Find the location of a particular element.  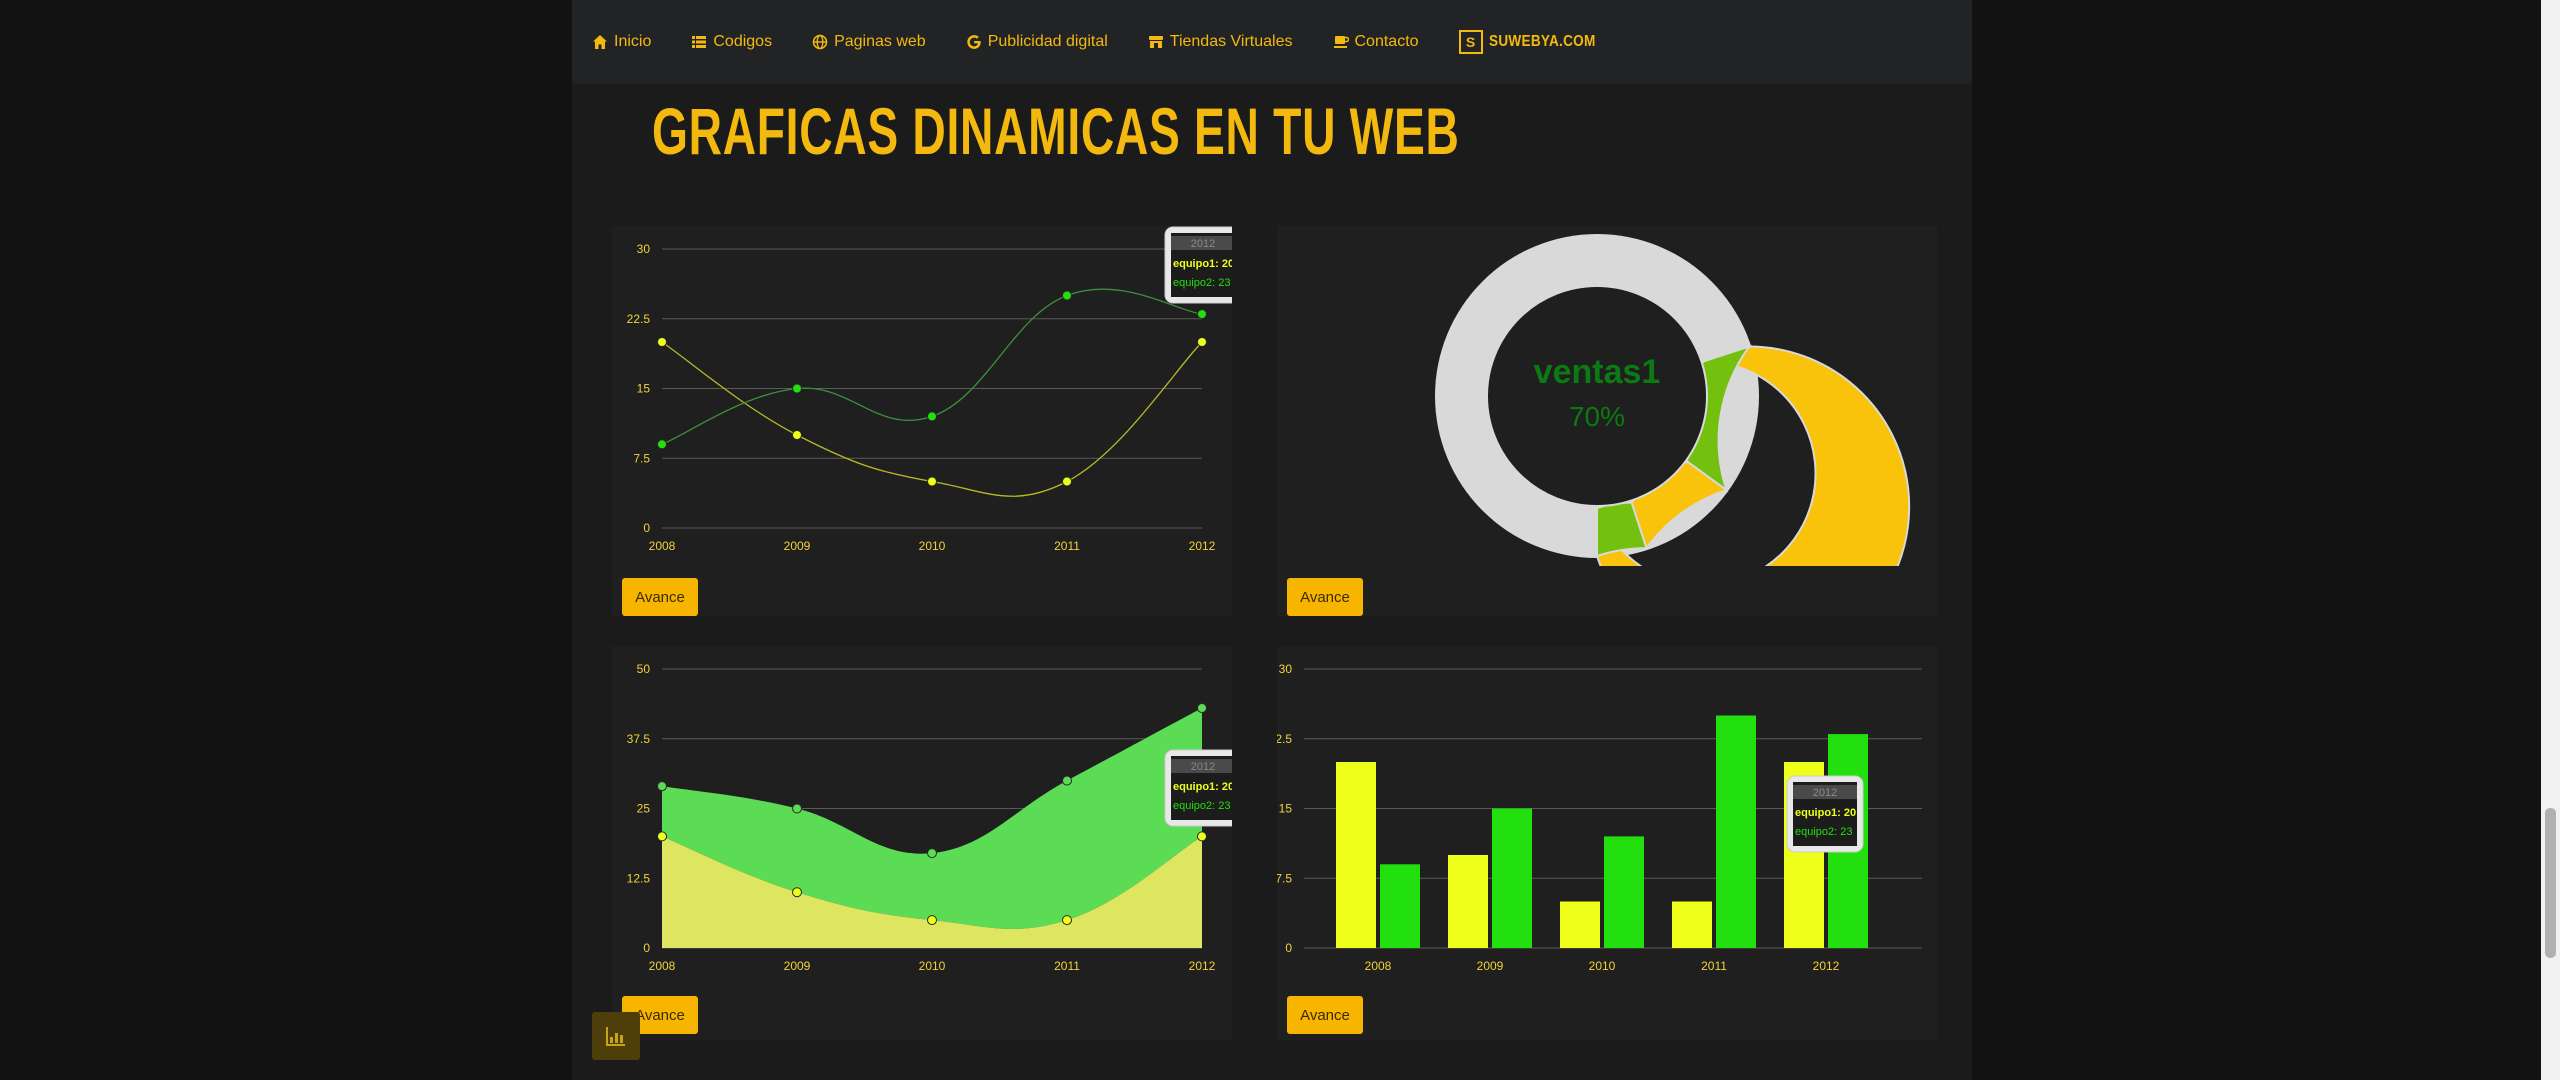

nav-label: Contacto is located at coordinates (1386, 41).